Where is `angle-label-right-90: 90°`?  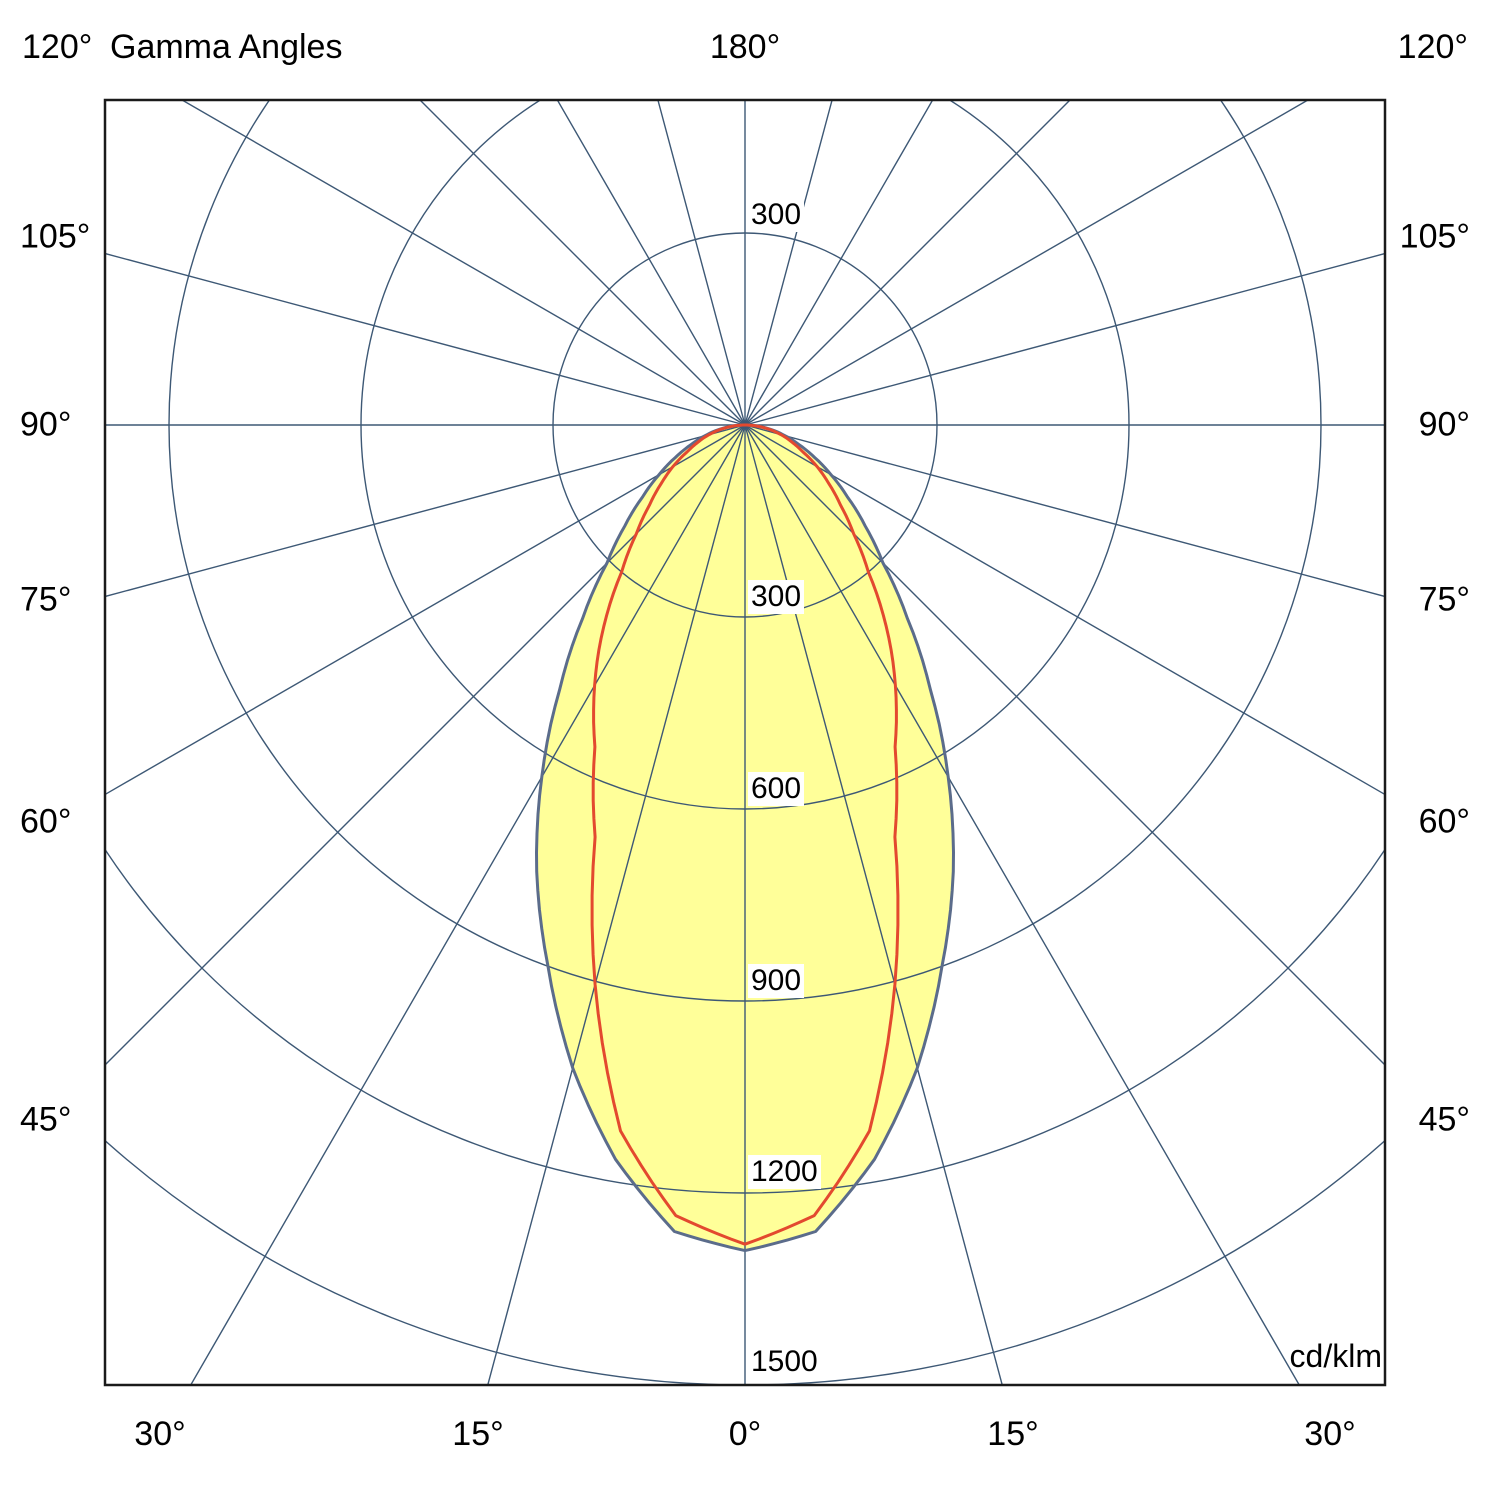 angle-label-right-90: 90° is located at coordinates (1444, 424).